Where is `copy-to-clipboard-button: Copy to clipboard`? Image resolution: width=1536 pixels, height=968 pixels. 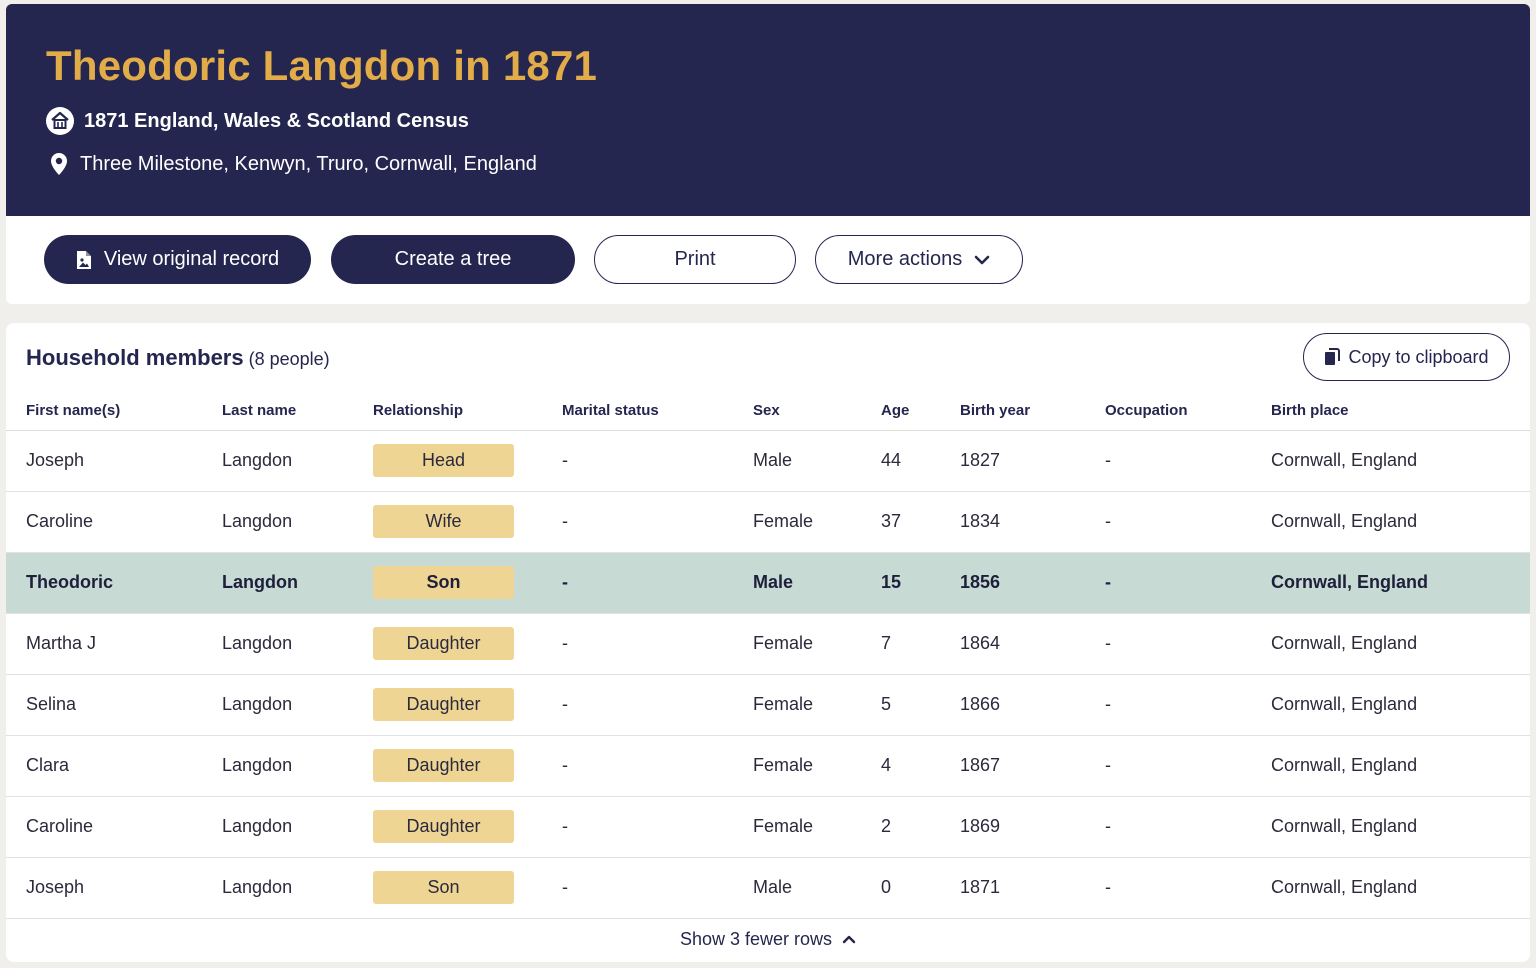
copy-to-clipboard-button: Copy to clipboard is located at coordinates (1406, 357).